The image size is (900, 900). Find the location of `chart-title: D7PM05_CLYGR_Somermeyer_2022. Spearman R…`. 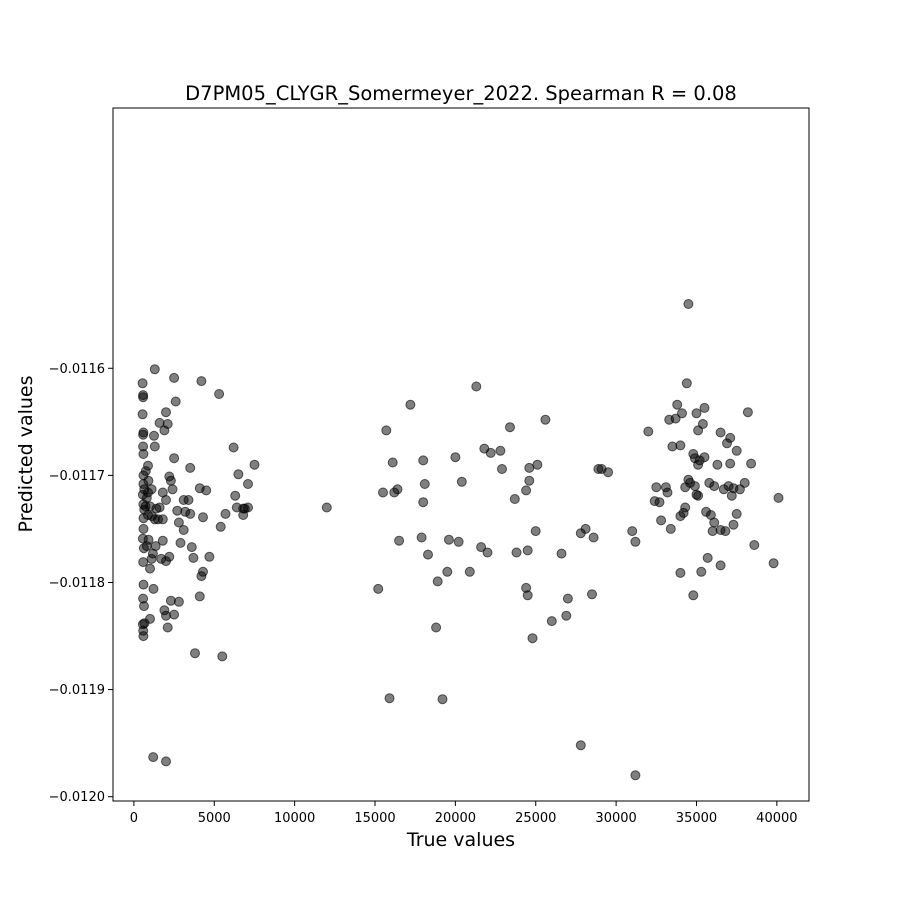

chart-title: D7PM05_CLYGR_Somermeyer_2022. Spearman R… is located at coordinates (461, 93).